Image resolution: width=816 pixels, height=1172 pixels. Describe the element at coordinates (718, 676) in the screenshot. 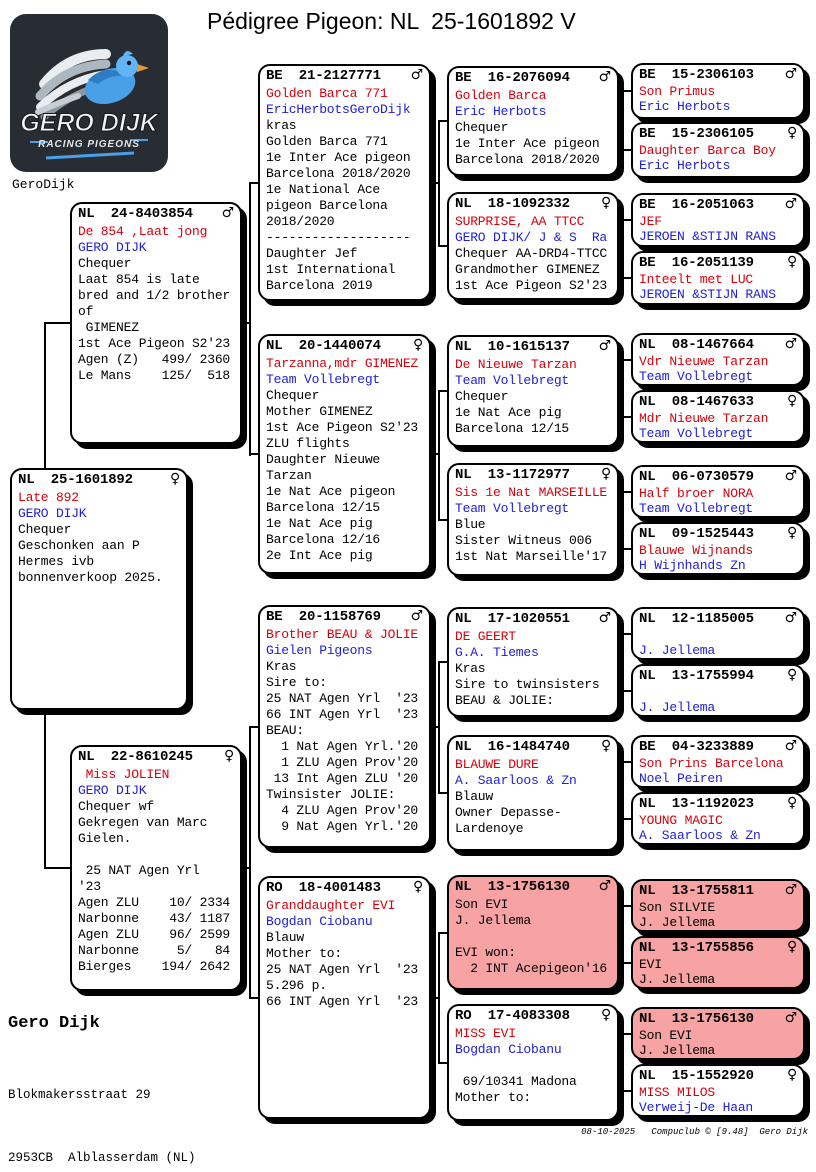

I see `box-header: NL 13-1755994 ♀` at that location.